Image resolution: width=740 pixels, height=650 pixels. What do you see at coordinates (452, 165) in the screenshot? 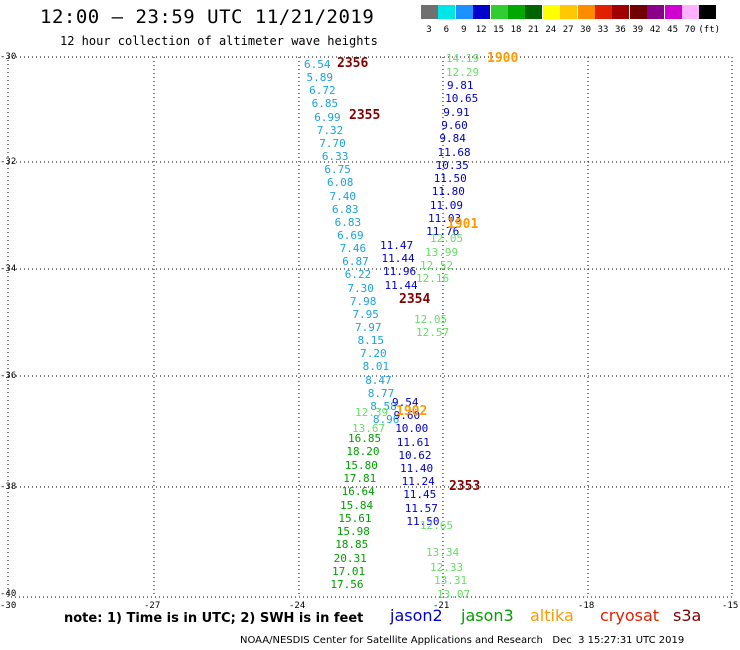
I see `wave-height-label: 10.35` at bounding box center [452, 165].